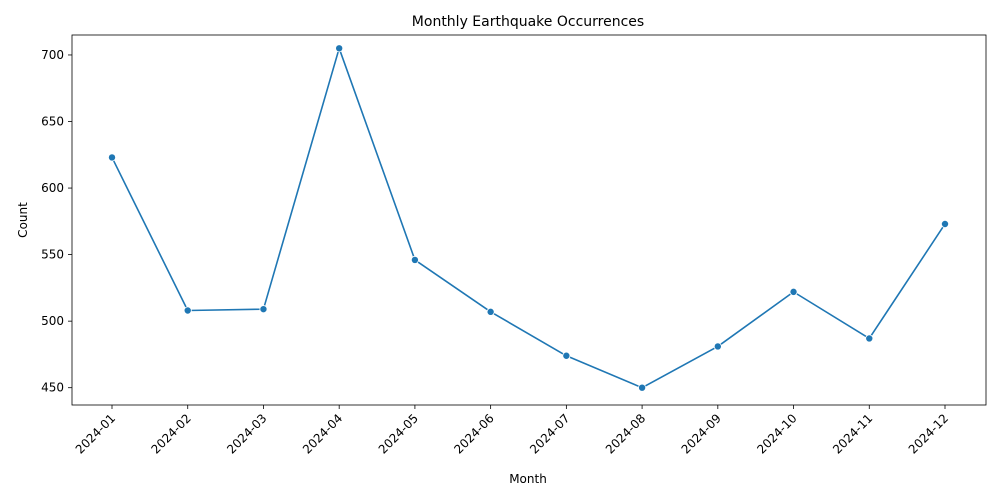 This screenshot has width=1000, height=500. Describe the element at coordinates (528, 479) in the screenshot. I see `x-axis-label: Month` at that location.